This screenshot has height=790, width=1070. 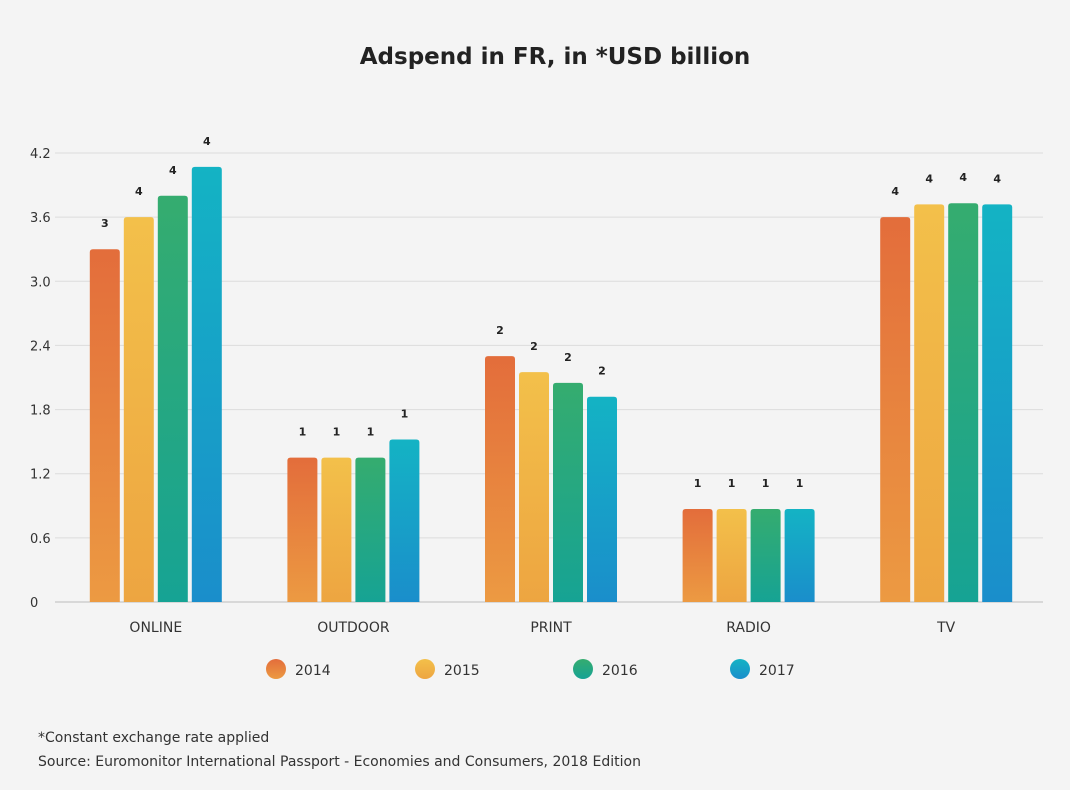 I want to click on bar-print-2016, so click(x=568, y=492).